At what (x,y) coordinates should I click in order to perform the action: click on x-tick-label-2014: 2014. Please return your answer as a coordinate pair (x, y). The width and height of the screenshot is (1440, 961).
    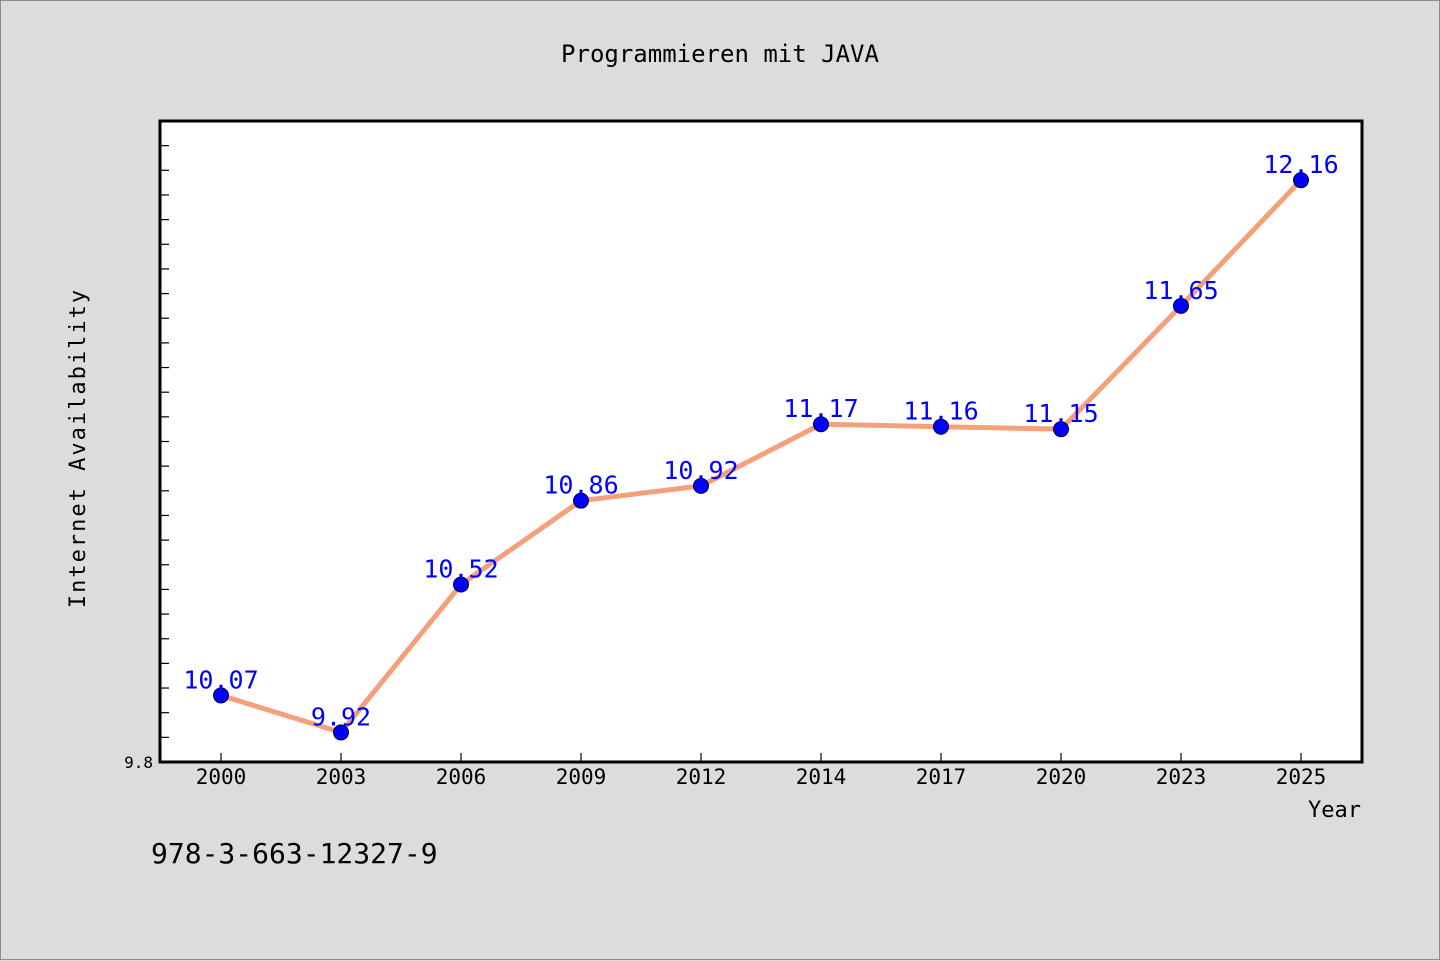
    Looking at the image, I should click on (821, 777).